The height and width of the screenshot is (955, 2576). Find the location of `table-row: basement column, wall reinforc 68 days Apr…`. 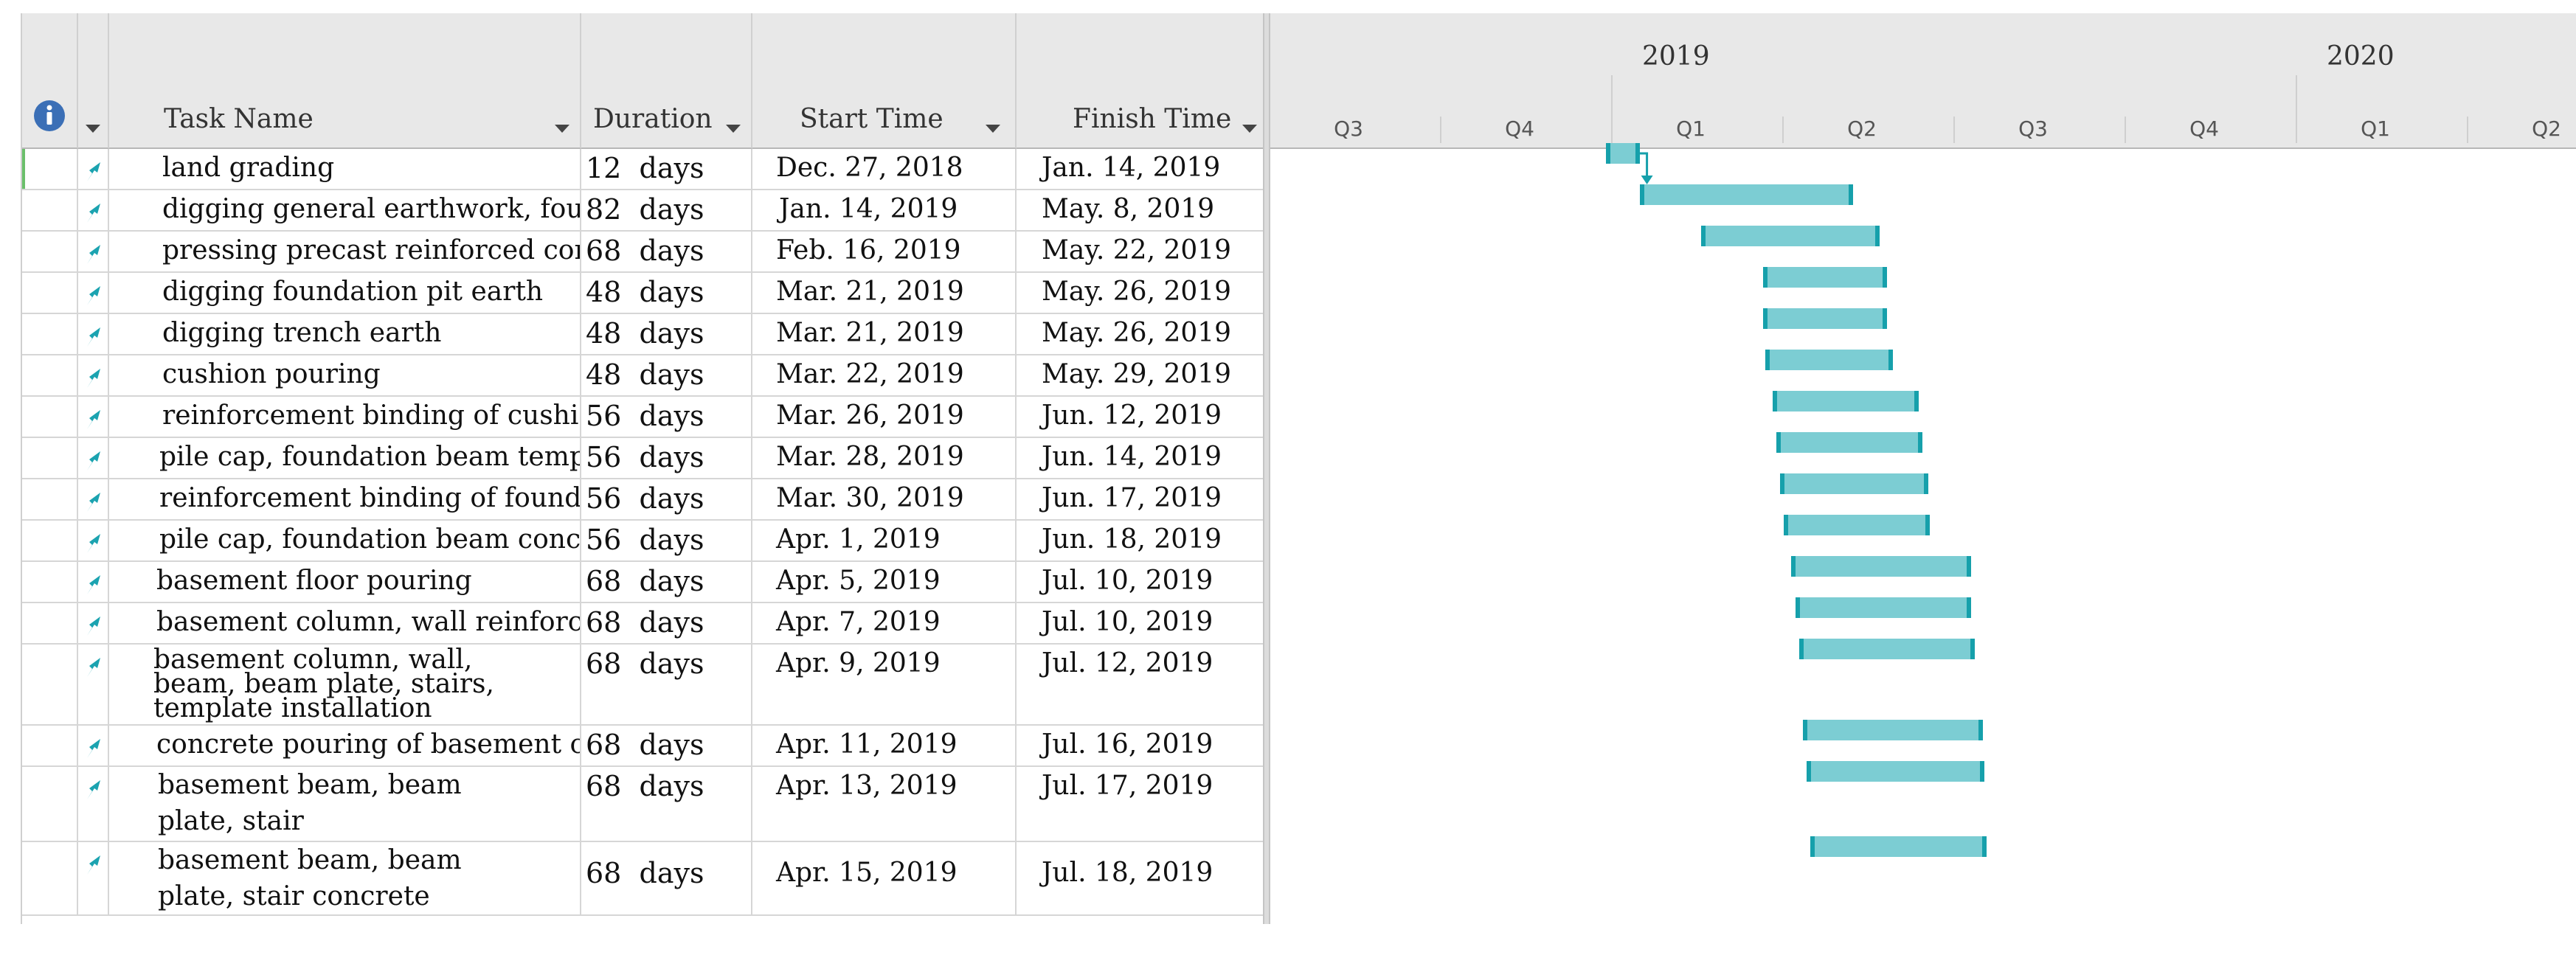

table-row: basement column, wall reinforc 68 days Apr… is located at coordinates (646, 624).